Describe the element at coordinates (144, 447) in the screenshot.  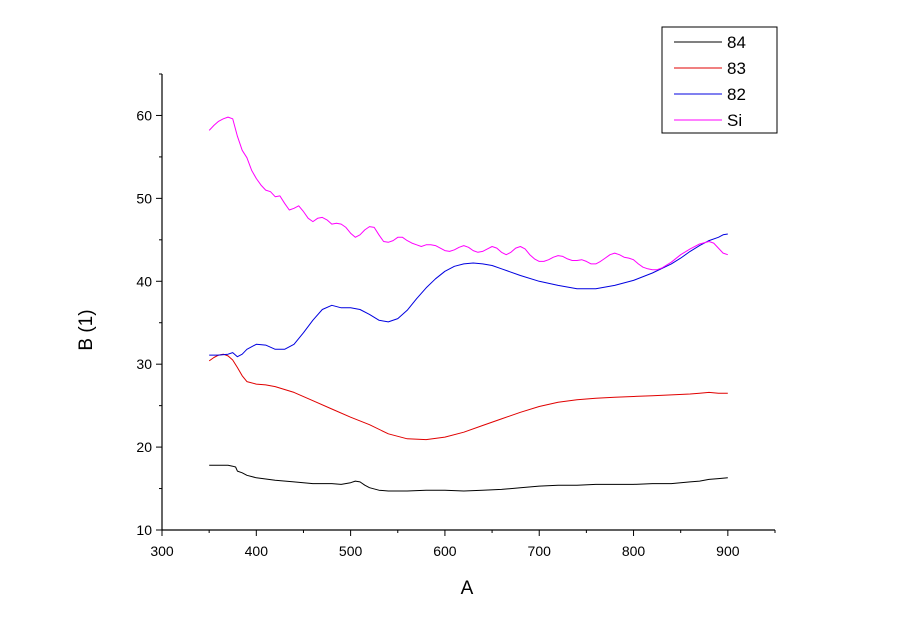
I see `y-tick-label: 20` at that location.